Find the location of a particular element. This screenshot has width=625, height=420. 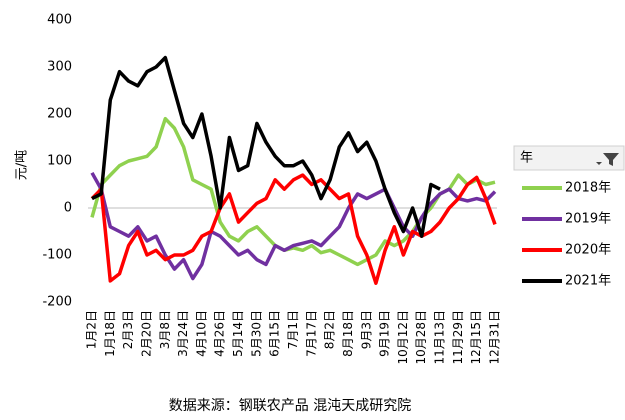

legend-label: 2021年 is located at coordinates (588, 281).